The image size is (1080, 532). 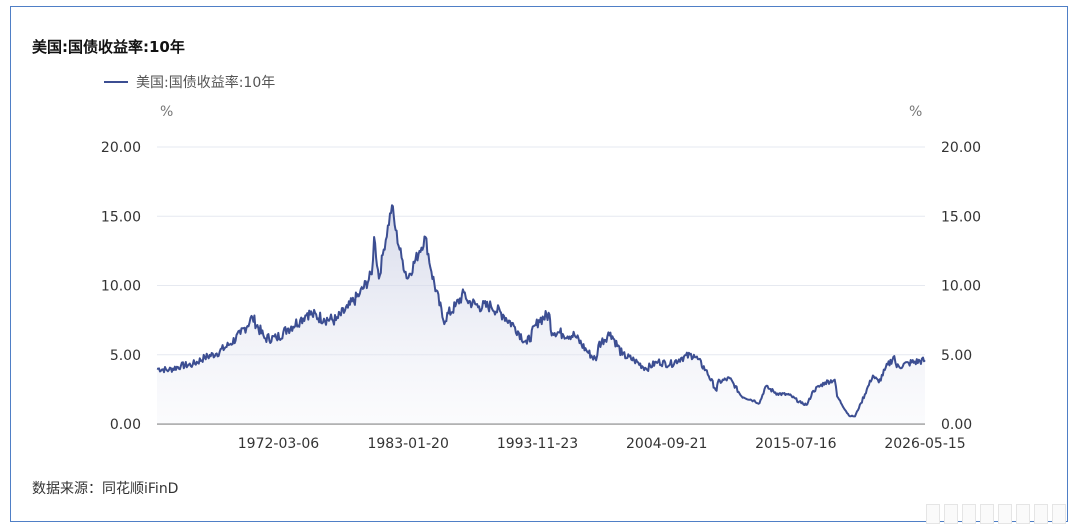 I want to click on y-tick-label-right: 5.00, so click(x=956, y=356).